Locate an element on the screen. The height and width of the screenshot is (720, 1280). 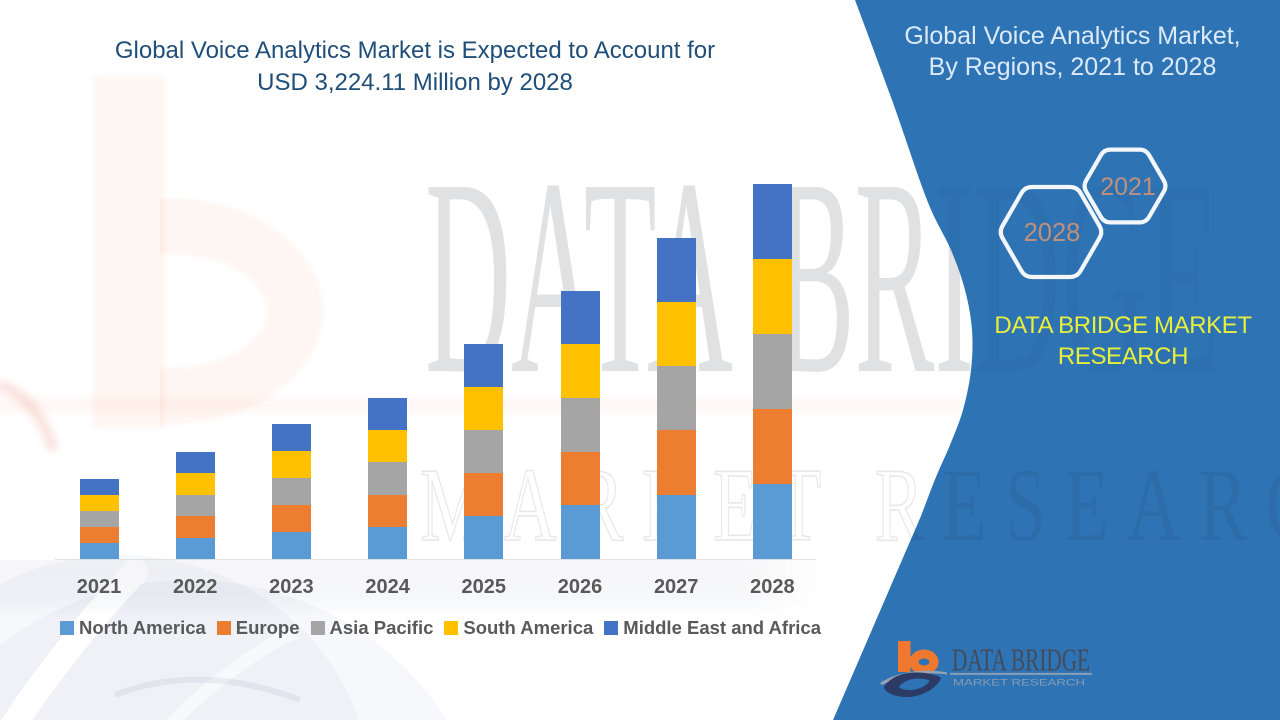
svg-text: 2021 is located at coordinates (1128, 187).